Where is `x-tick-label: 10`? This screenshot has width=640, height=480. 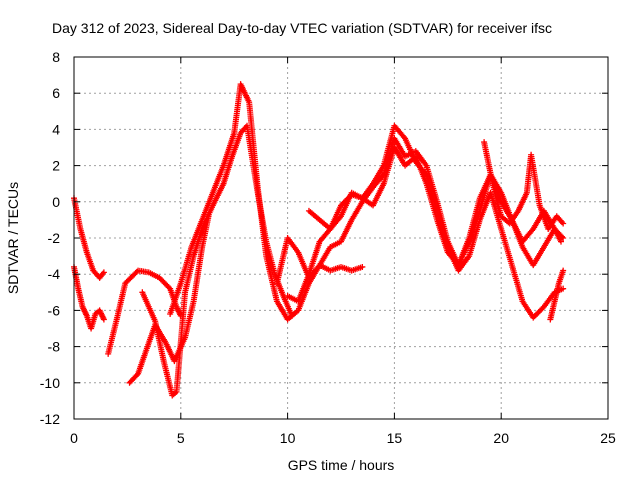
x-tick-label: 10 is located at coordinates (288, 438).